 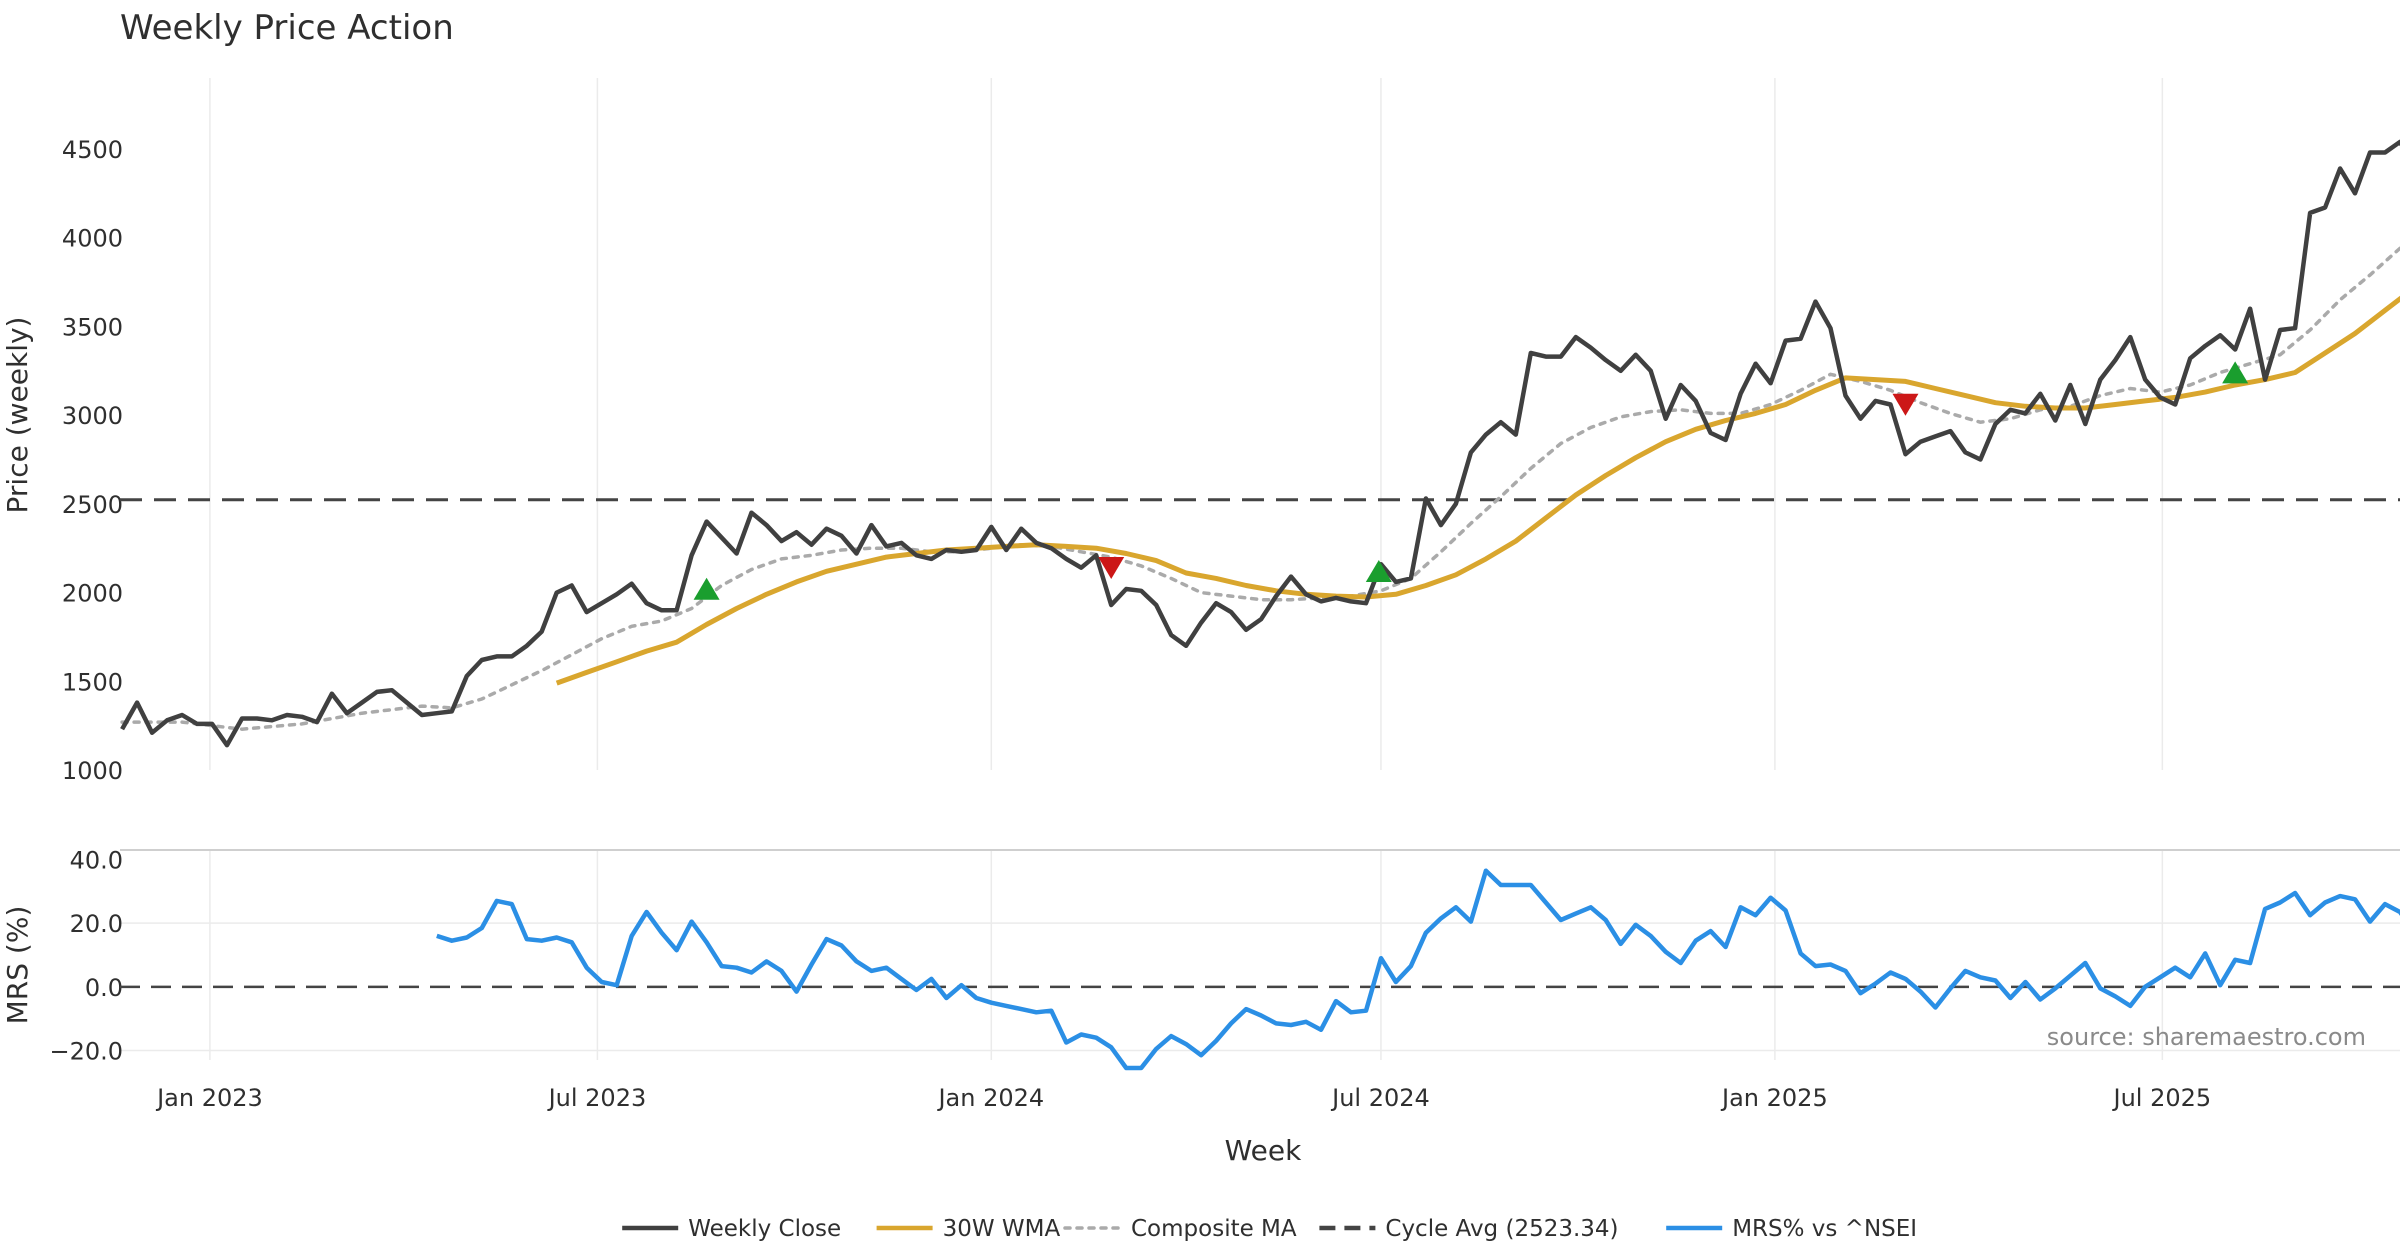 I want to click on x-tick-label: Jul 2023, so click(x=597, y=1098).